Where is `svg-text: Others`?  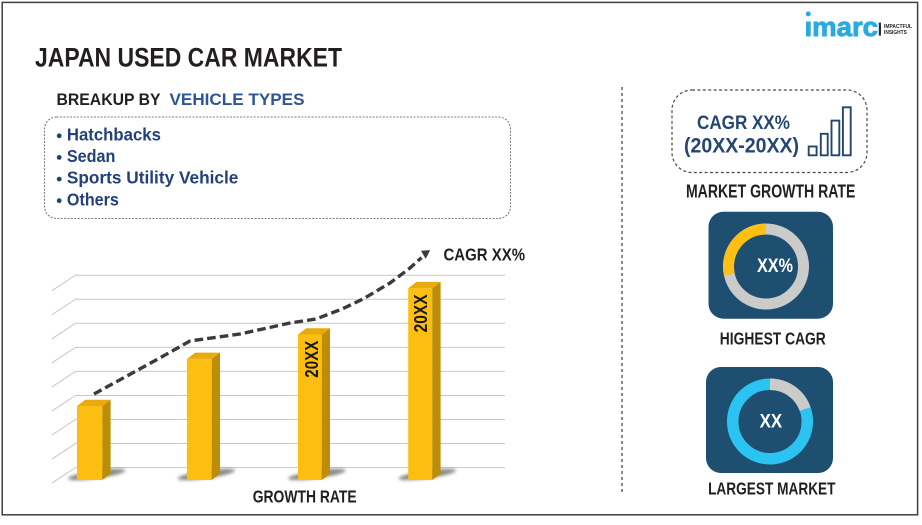
svg-text: Others is located at coordinates (93, 199).